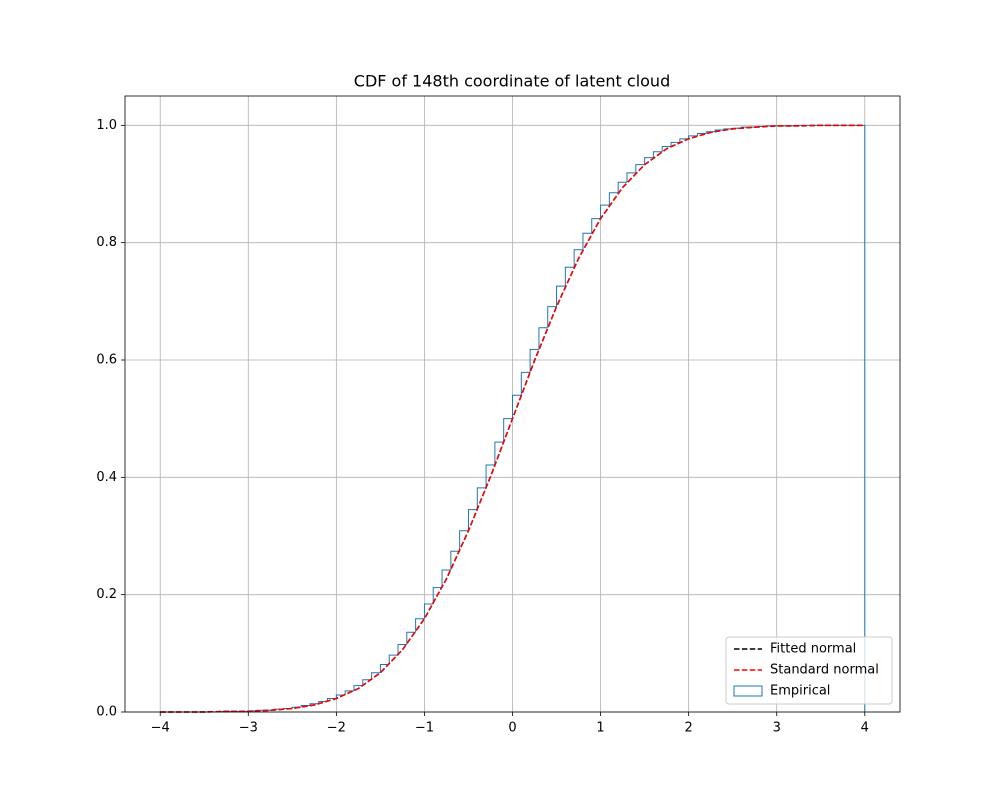 This screenshot has height=800, width=1000. I want to click on legend-label: Standard normal, so click(824, 670).